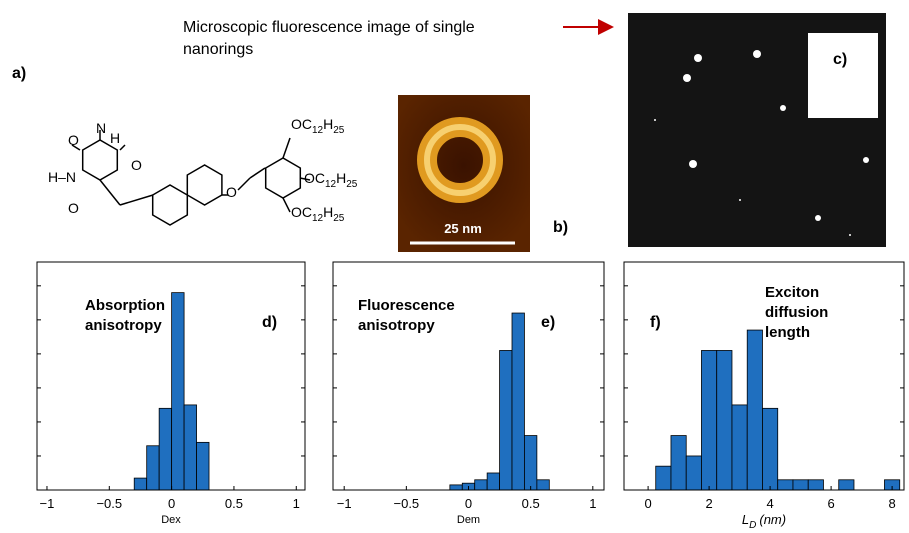 This screenshot has width=909, height=533. Describe the element at coordinates (787, 332) in the screenshot. I see `annotation: length` at that location.